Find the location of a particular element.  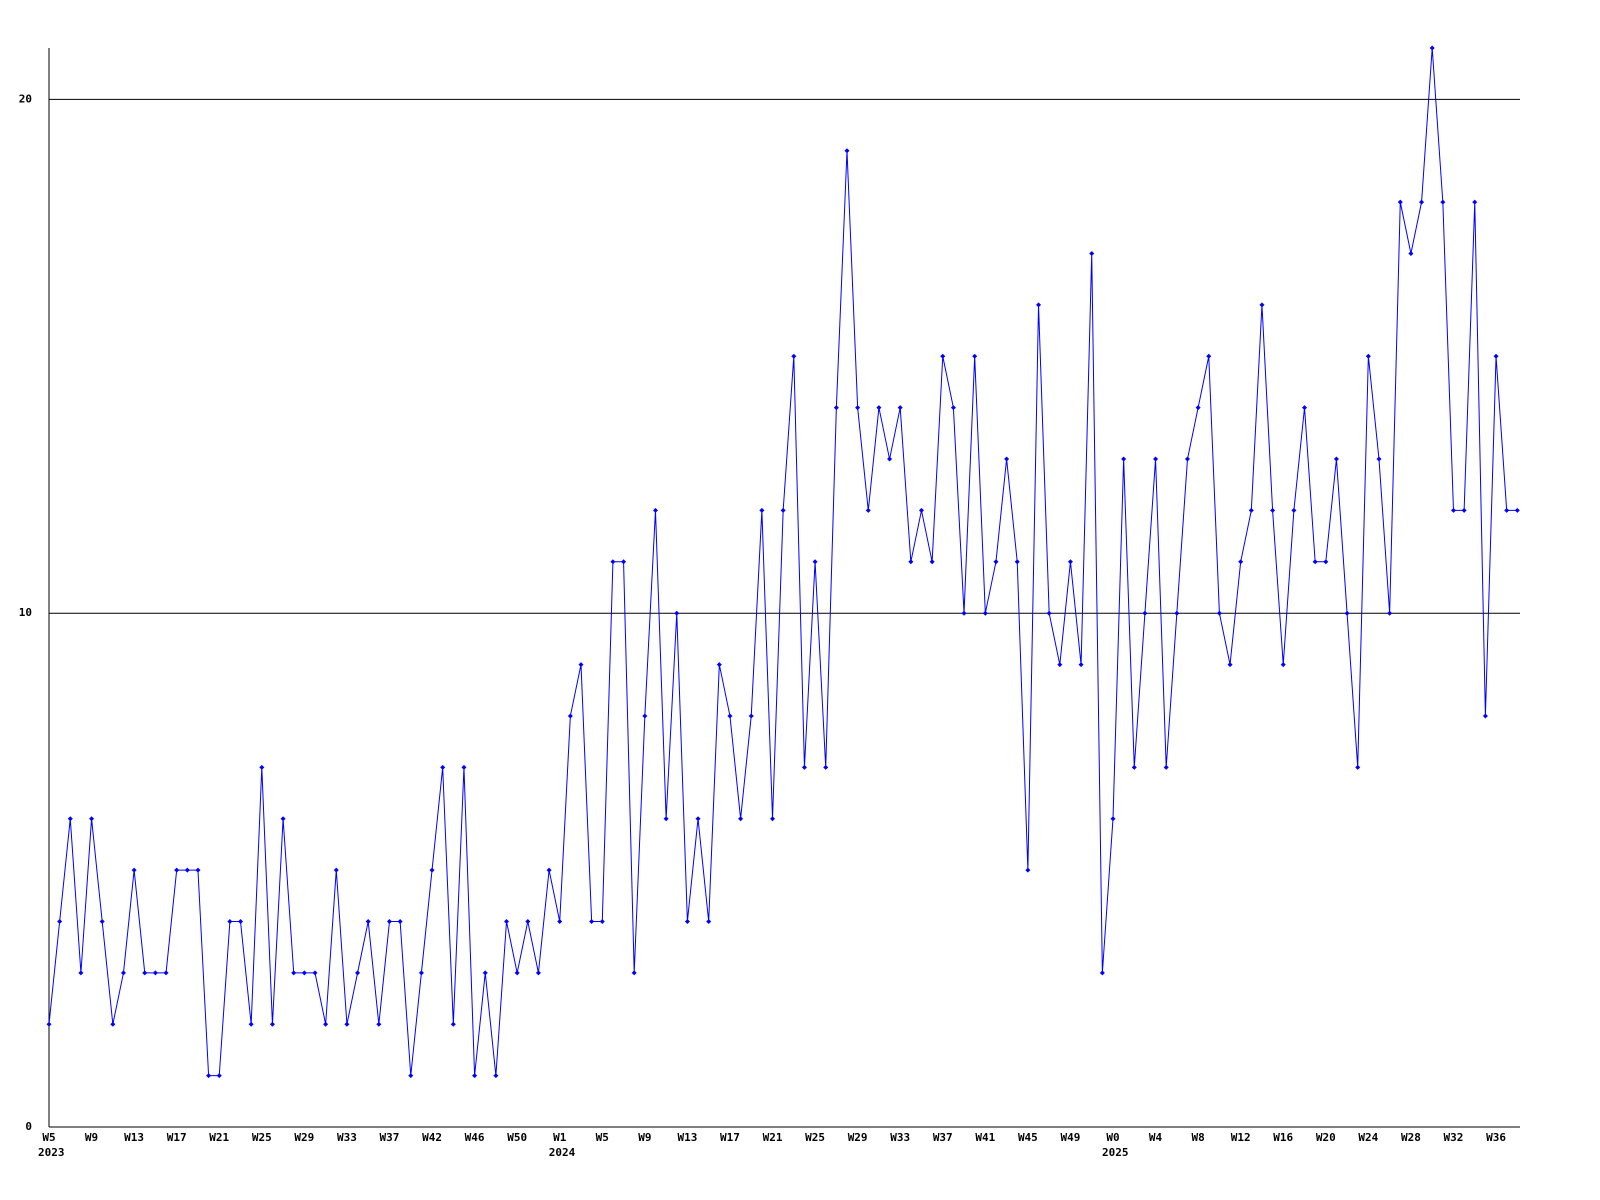

x-tick-label: W20 is located at coordinates (1326, 1137).